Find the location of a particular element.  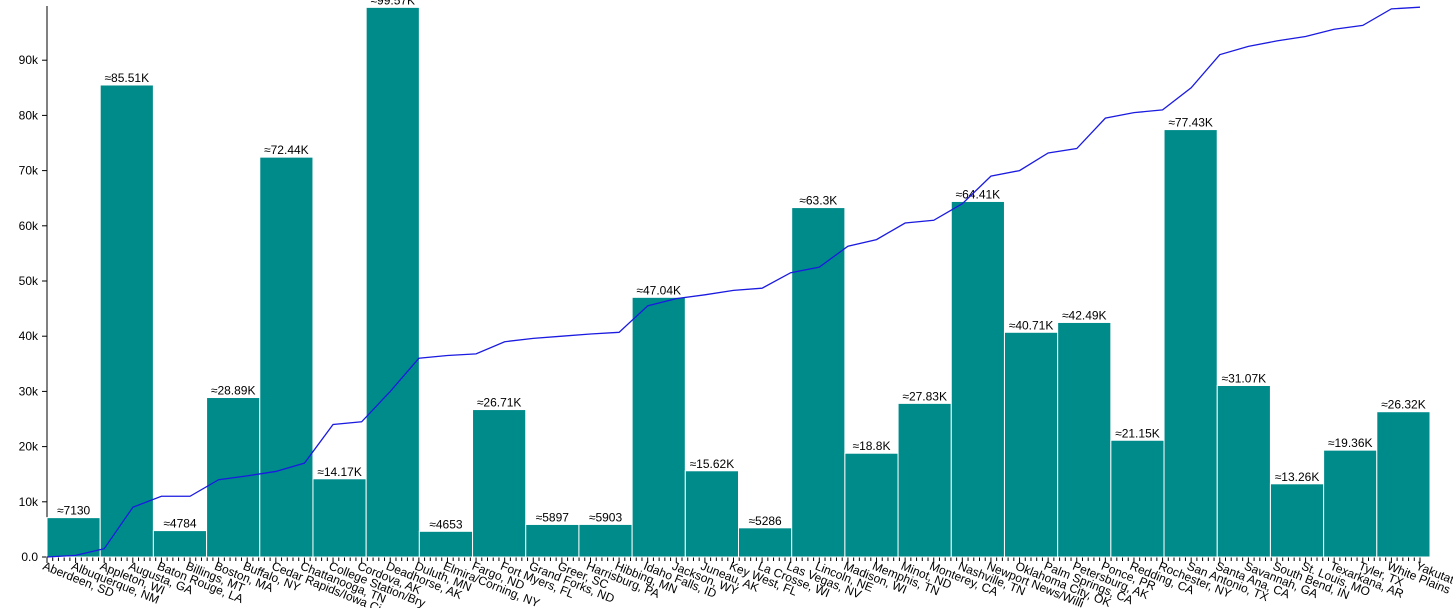

bar-value-label: ≈77.43K is located at coordinates (1190, 123).